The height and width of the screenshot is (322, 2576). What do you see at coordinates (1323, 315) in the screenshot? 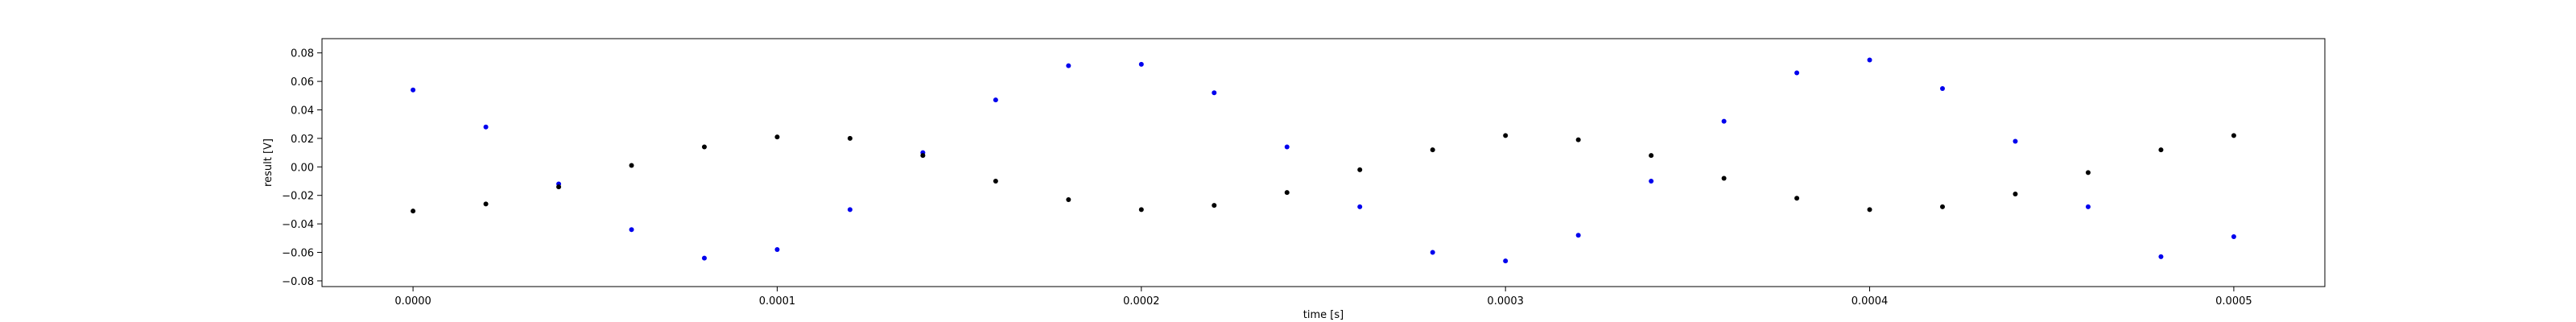
I see `x-axis-label: time [s]` at bounding box center [1323, 315].